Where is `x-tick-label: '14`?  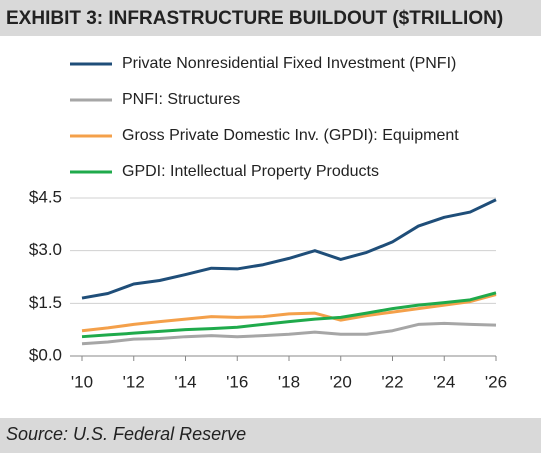
x-tick-label: '14 is located at coordinates (185, 381).